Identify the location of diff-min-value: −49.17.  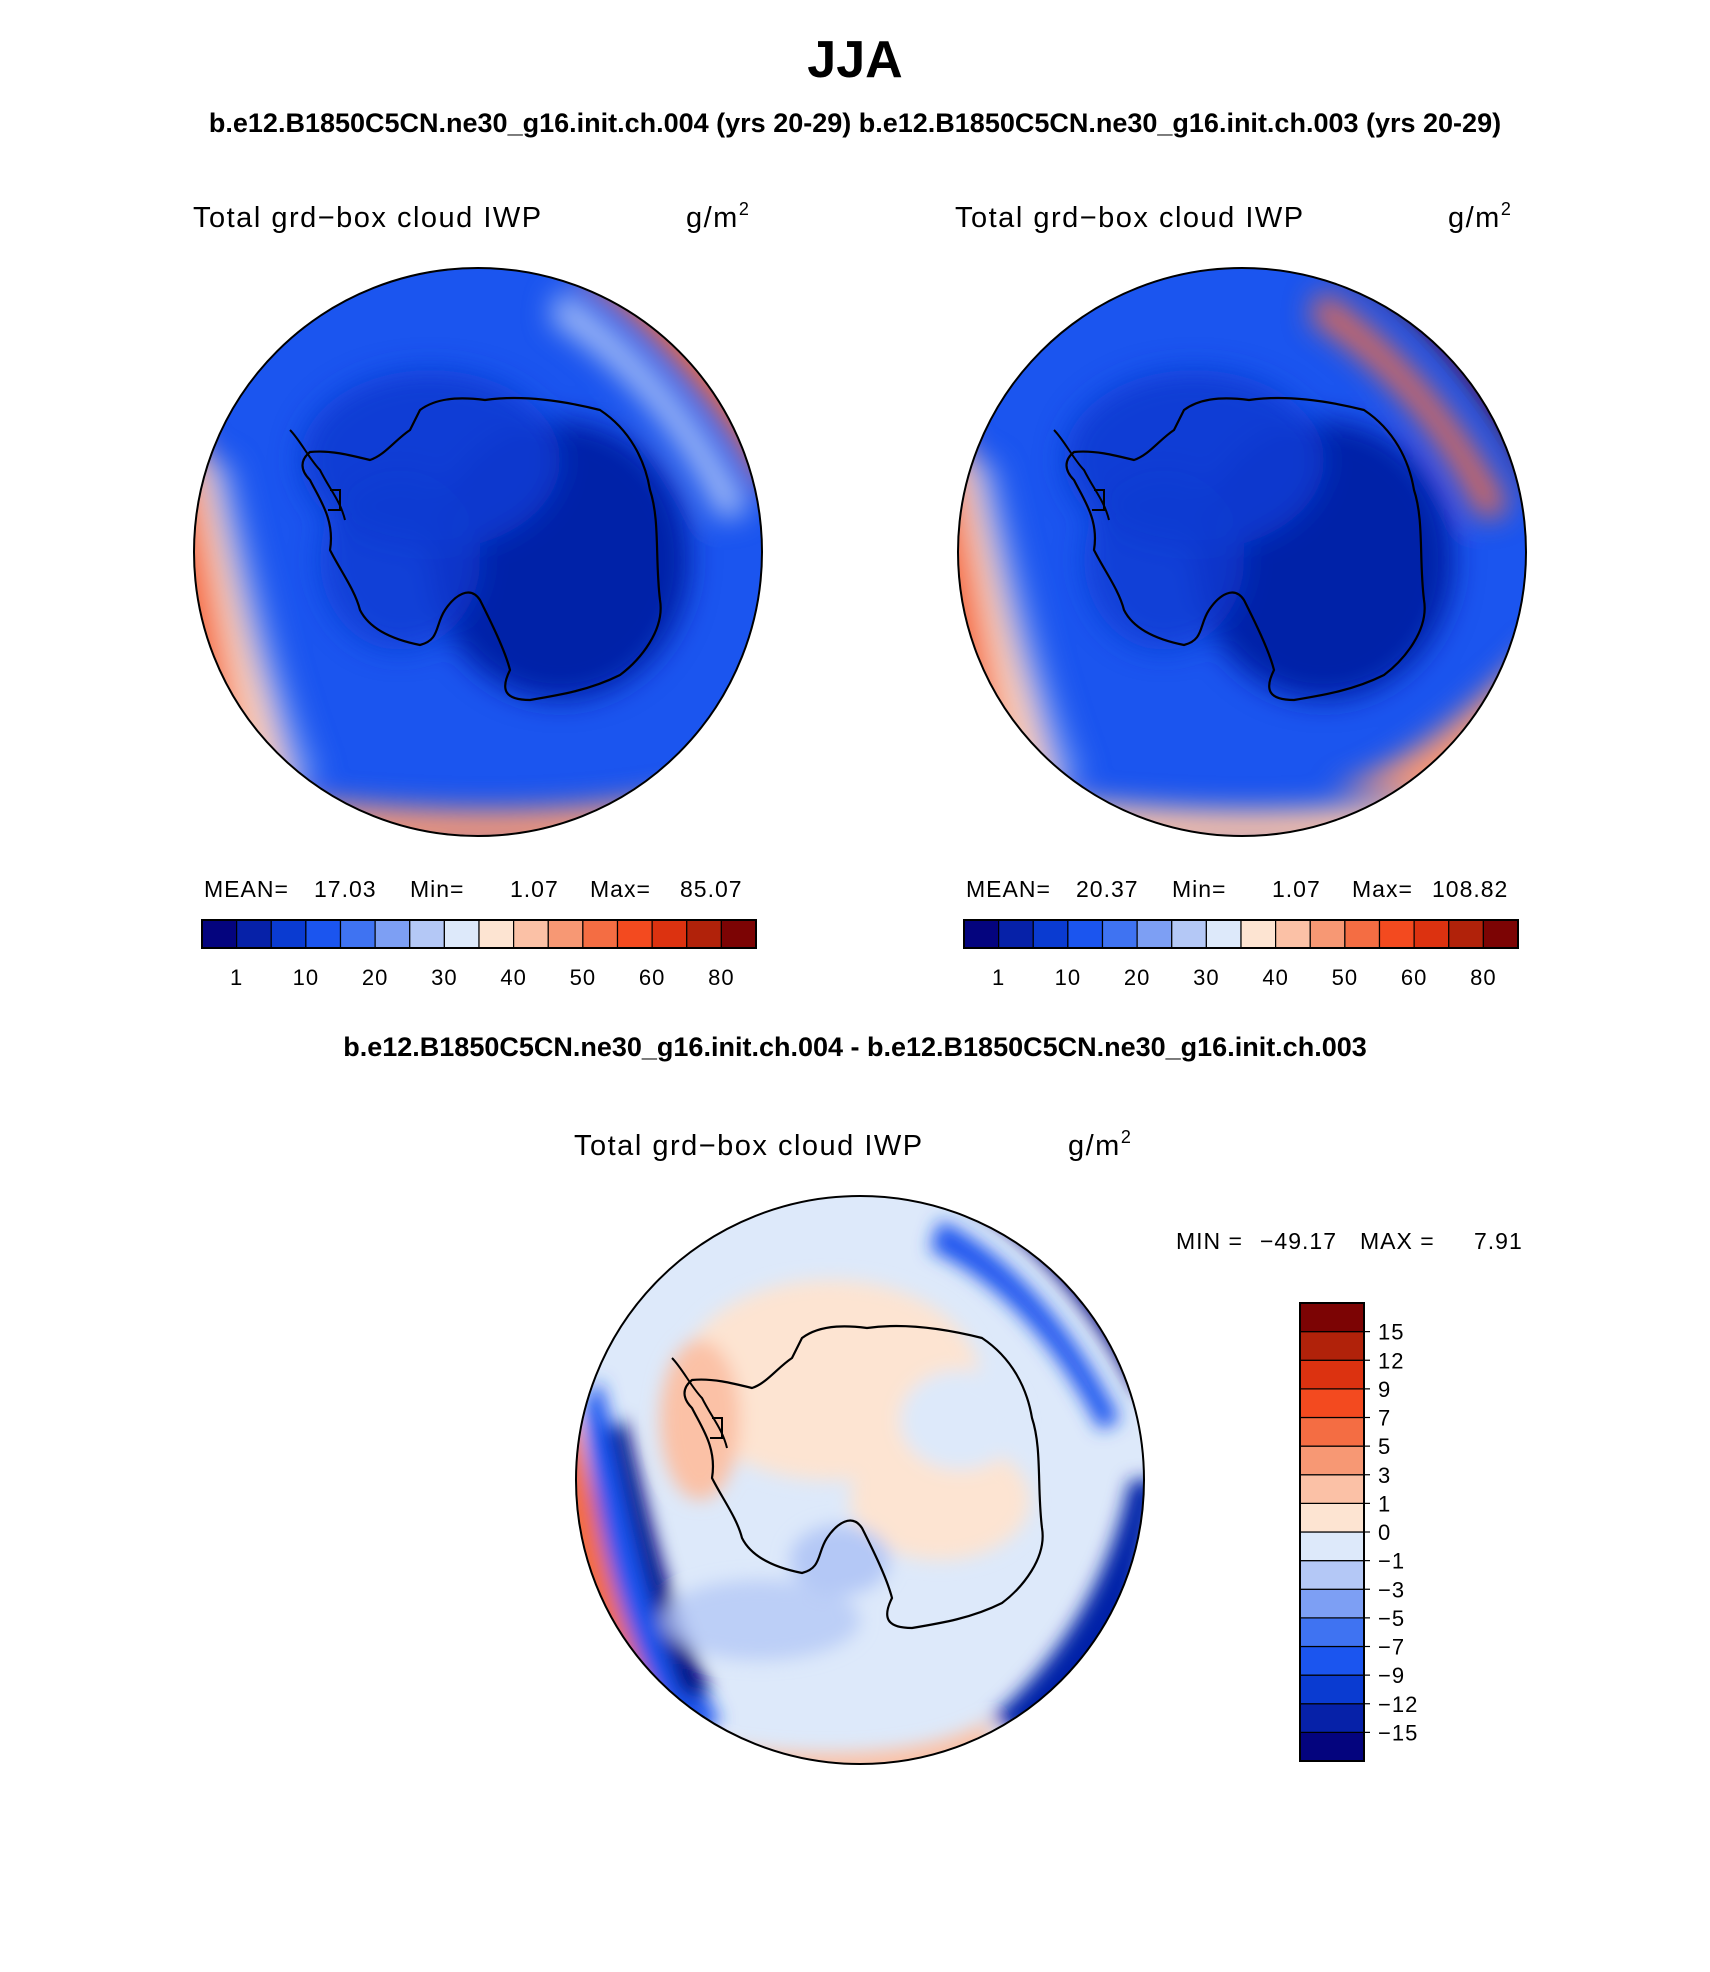
(1298, 1241).